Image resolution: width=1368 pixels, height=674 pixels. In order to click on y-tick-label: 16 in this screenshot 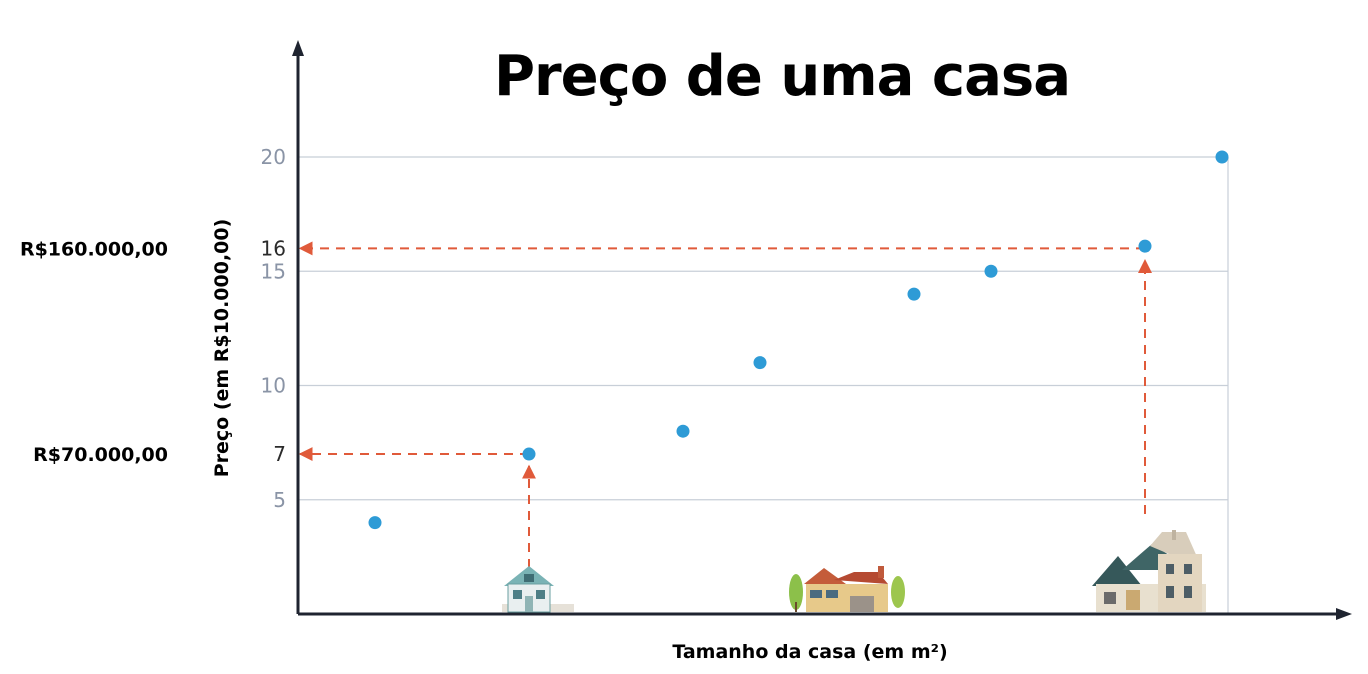, I will do `click(273, 248)`.